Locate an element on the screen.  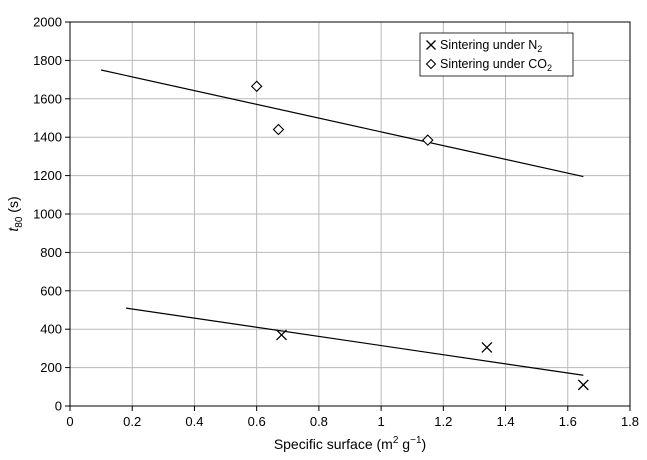
y-tick-label: 400 is located at coordinates (51, 329).